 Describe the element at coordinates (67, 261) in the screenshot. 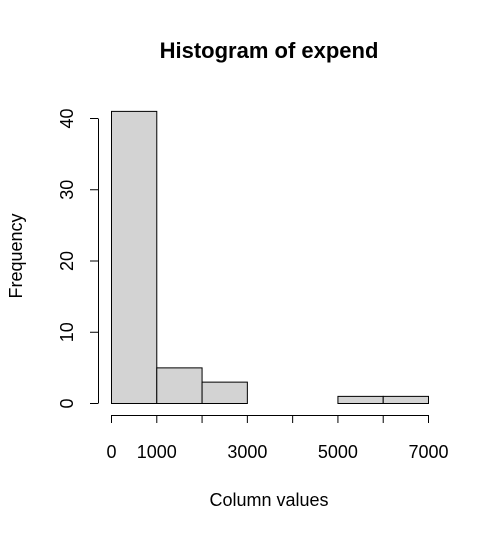

I see `y-tick-label-20: 20` at that location.